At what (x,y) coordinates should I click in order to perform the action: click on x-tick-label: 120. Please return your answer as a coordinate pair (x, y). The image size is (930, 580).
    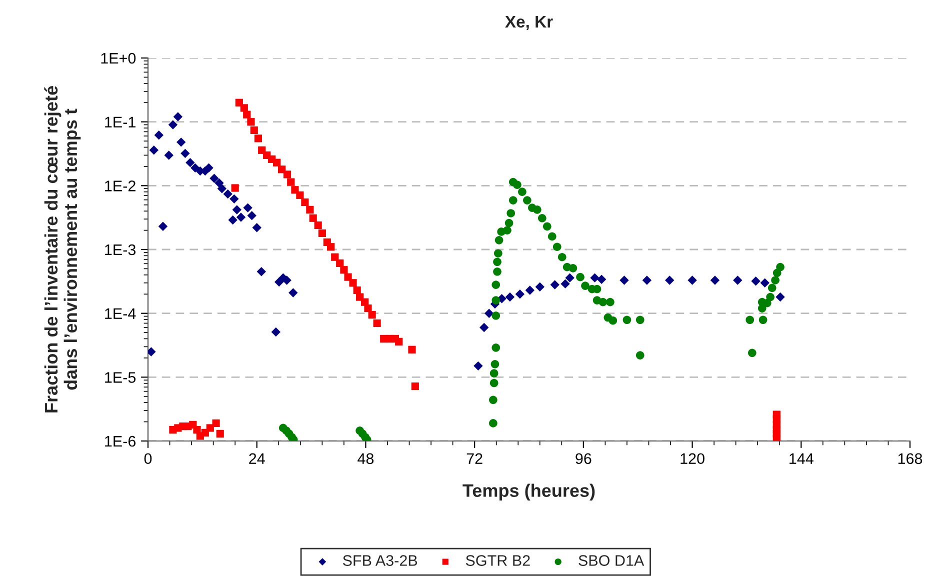
    Looking at the image, I should click on (692, 458).